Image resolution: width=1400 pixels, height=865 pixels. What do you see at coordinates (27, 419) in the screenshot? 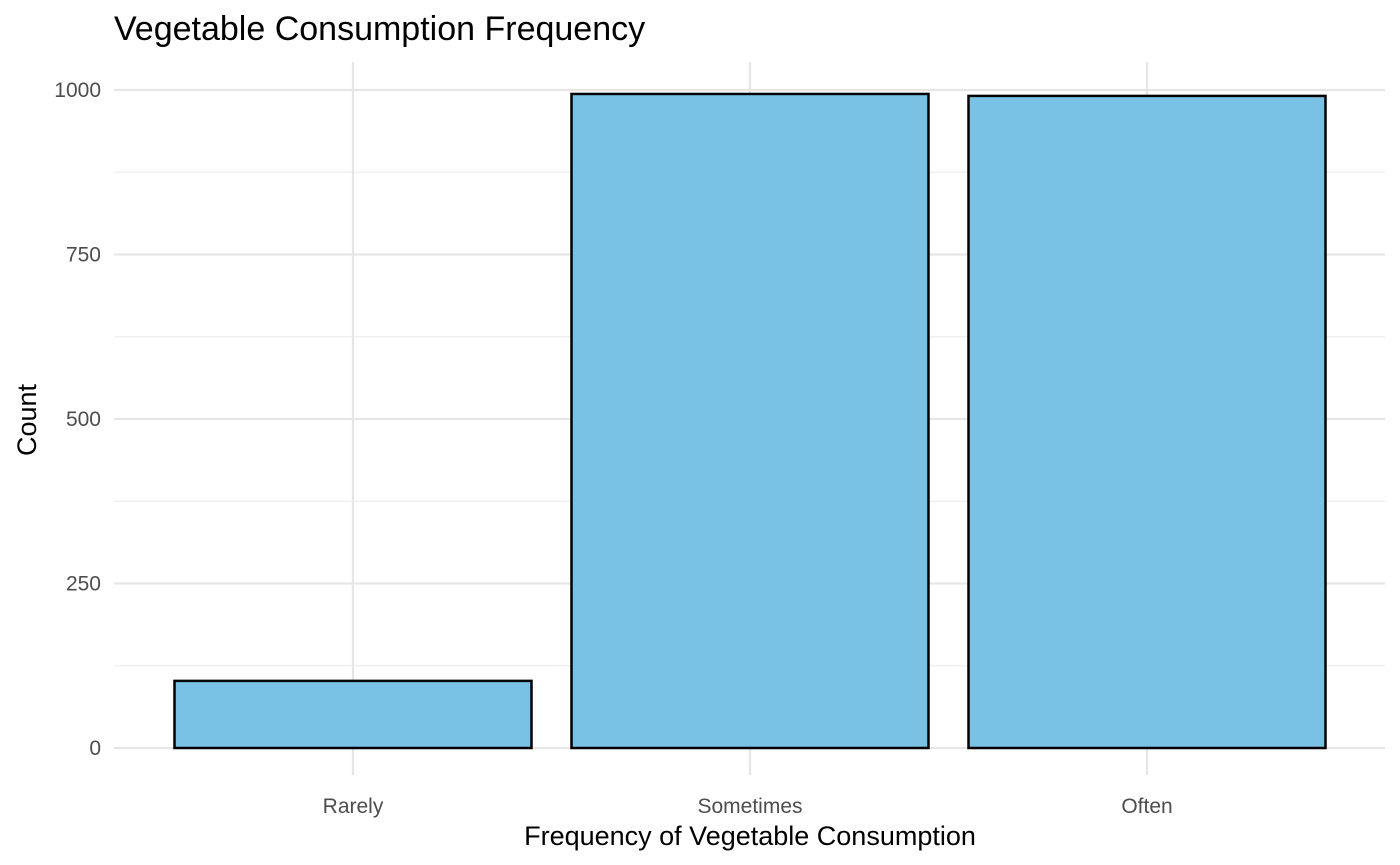
I see `y-axis-title: Count` at bounding box center [27, 419].